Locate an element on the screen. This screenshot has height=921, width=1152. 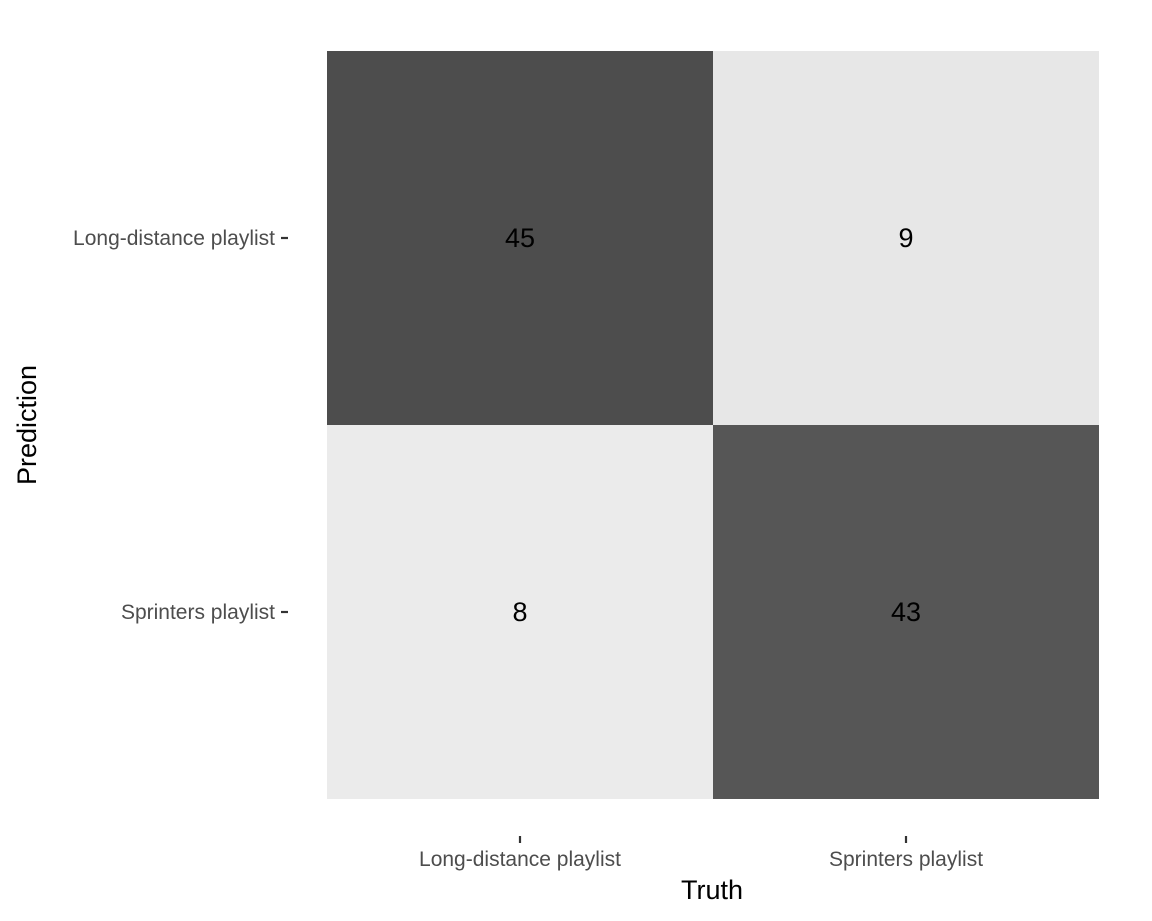
heatmap-cell-pred-sprinters-playlist-truth-sprinters-playlist is located at coordinates (906, 612).